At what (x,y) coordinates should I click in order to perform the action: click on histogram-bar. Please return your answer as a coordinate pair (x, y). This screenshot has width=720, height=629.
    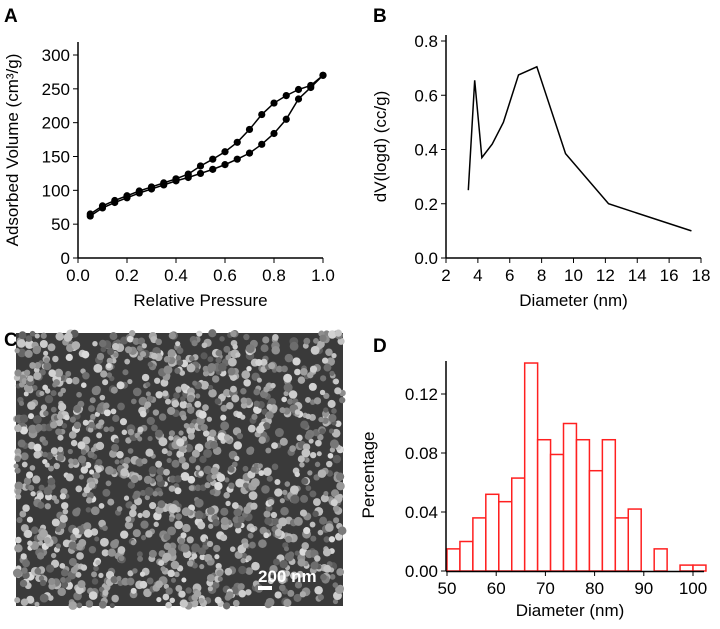
    Looking at the image, I should click on (492, 532).